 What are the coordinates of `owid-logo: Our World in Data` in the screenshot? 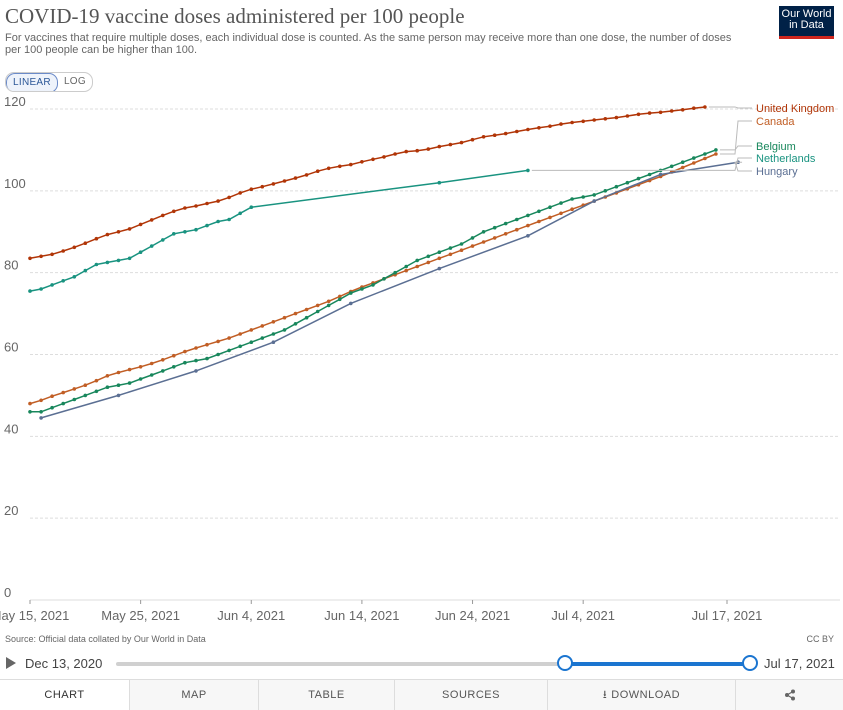 It's located at (806, 21).